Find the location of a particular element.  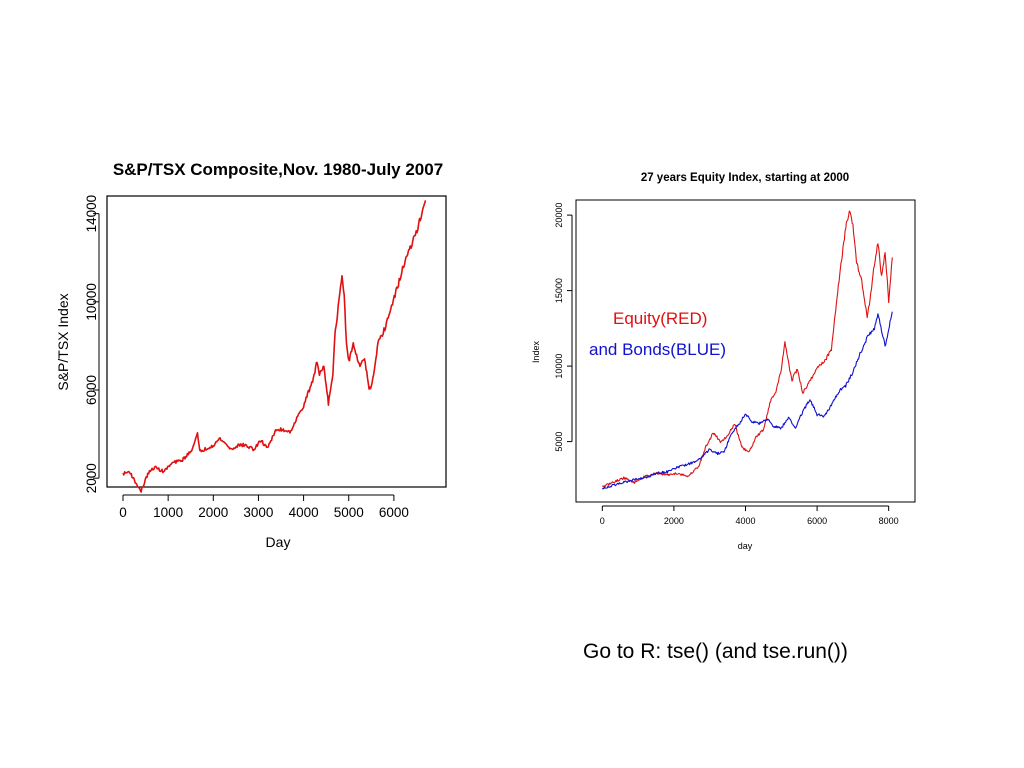

x-tick-label: 1000 is located at coordinates (168, 512).